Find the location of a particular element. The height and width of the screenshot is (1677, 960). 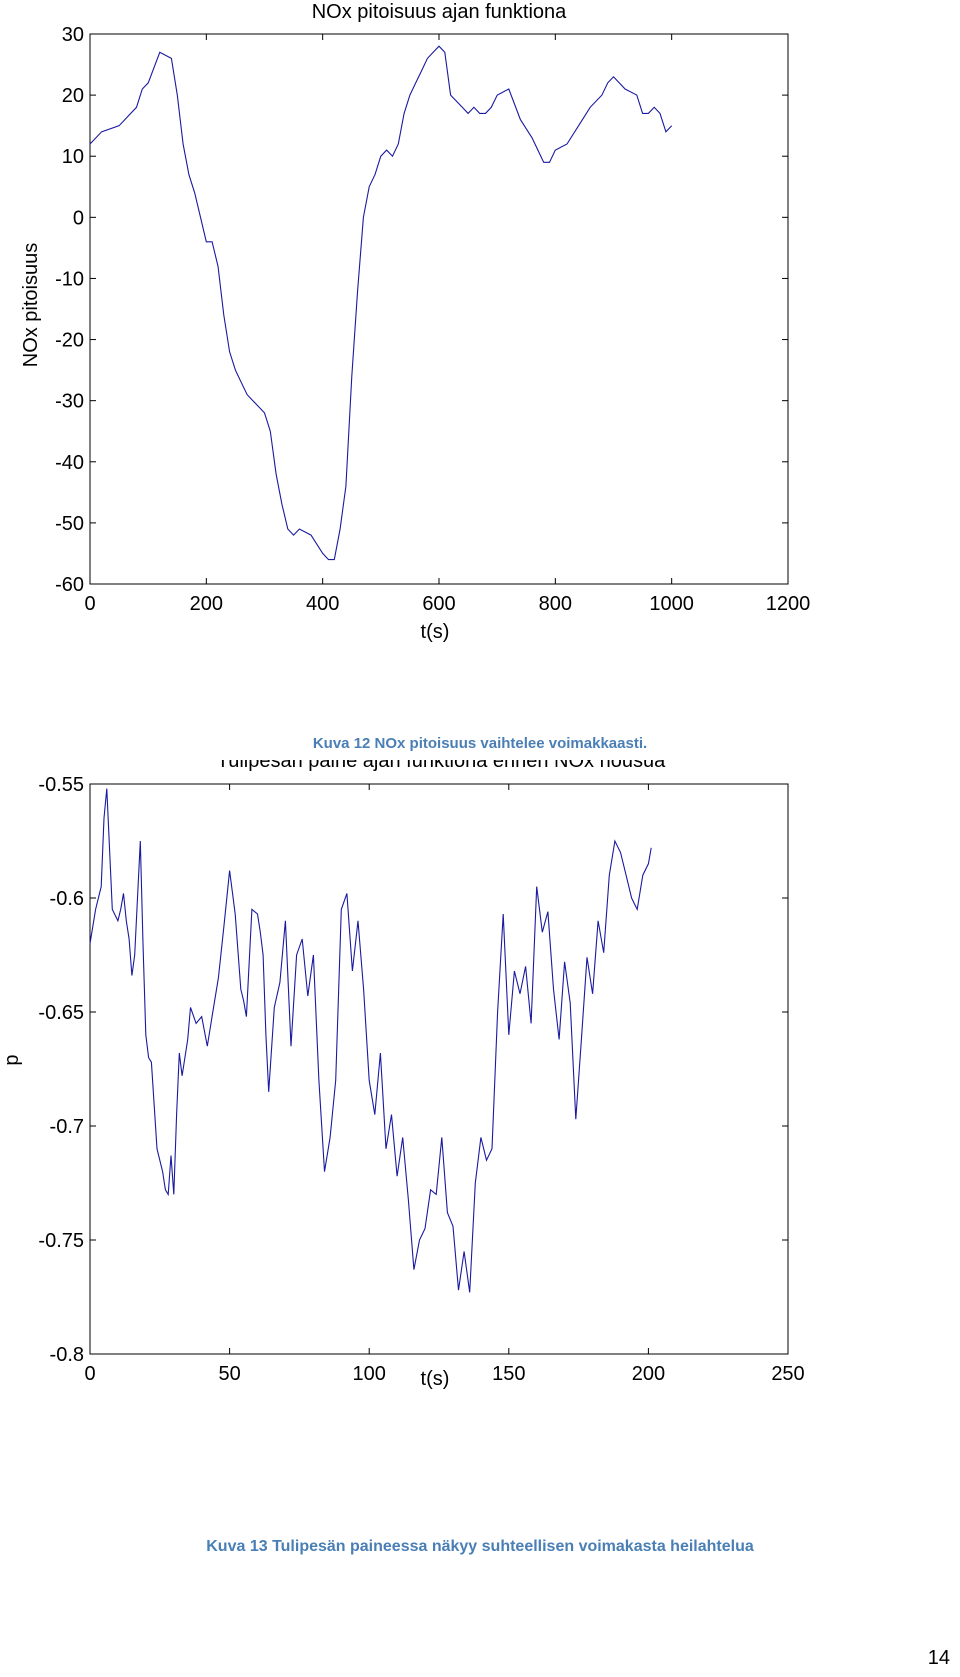

x-tick-label: 100 is located at coordinates (369, 1374).